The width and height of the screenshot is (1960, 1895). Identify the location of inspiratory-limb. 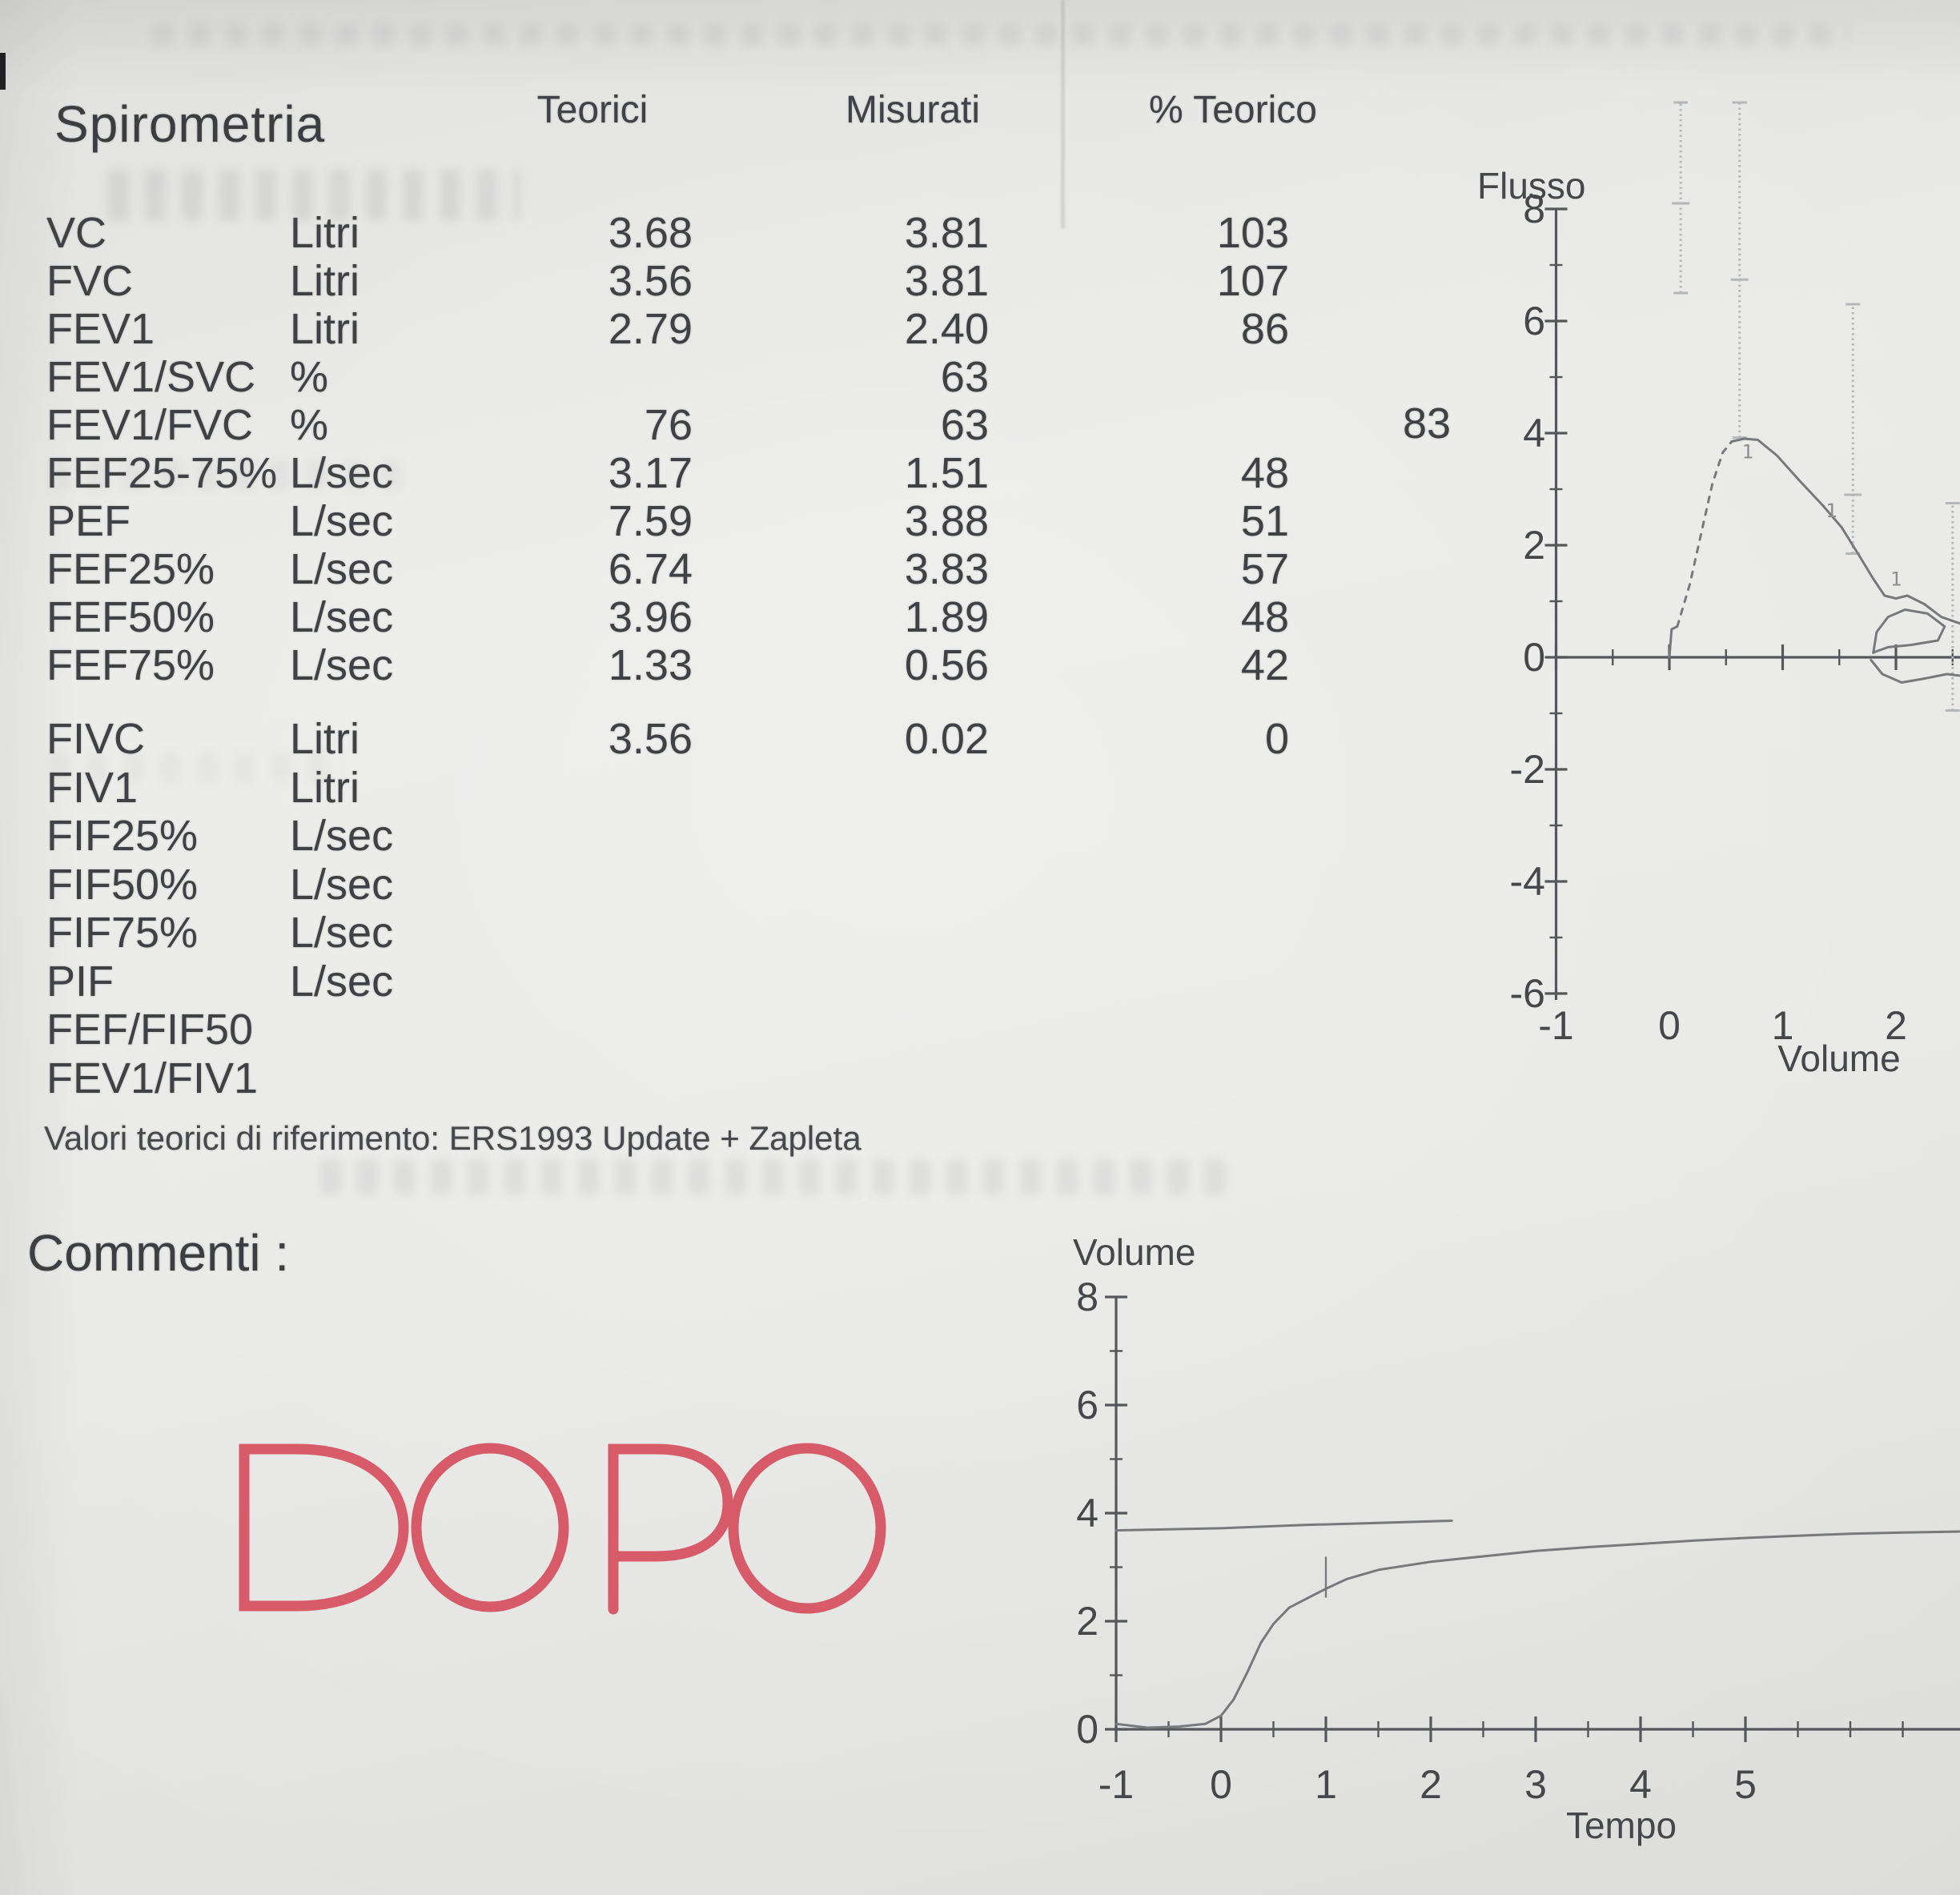
(1915, 671).